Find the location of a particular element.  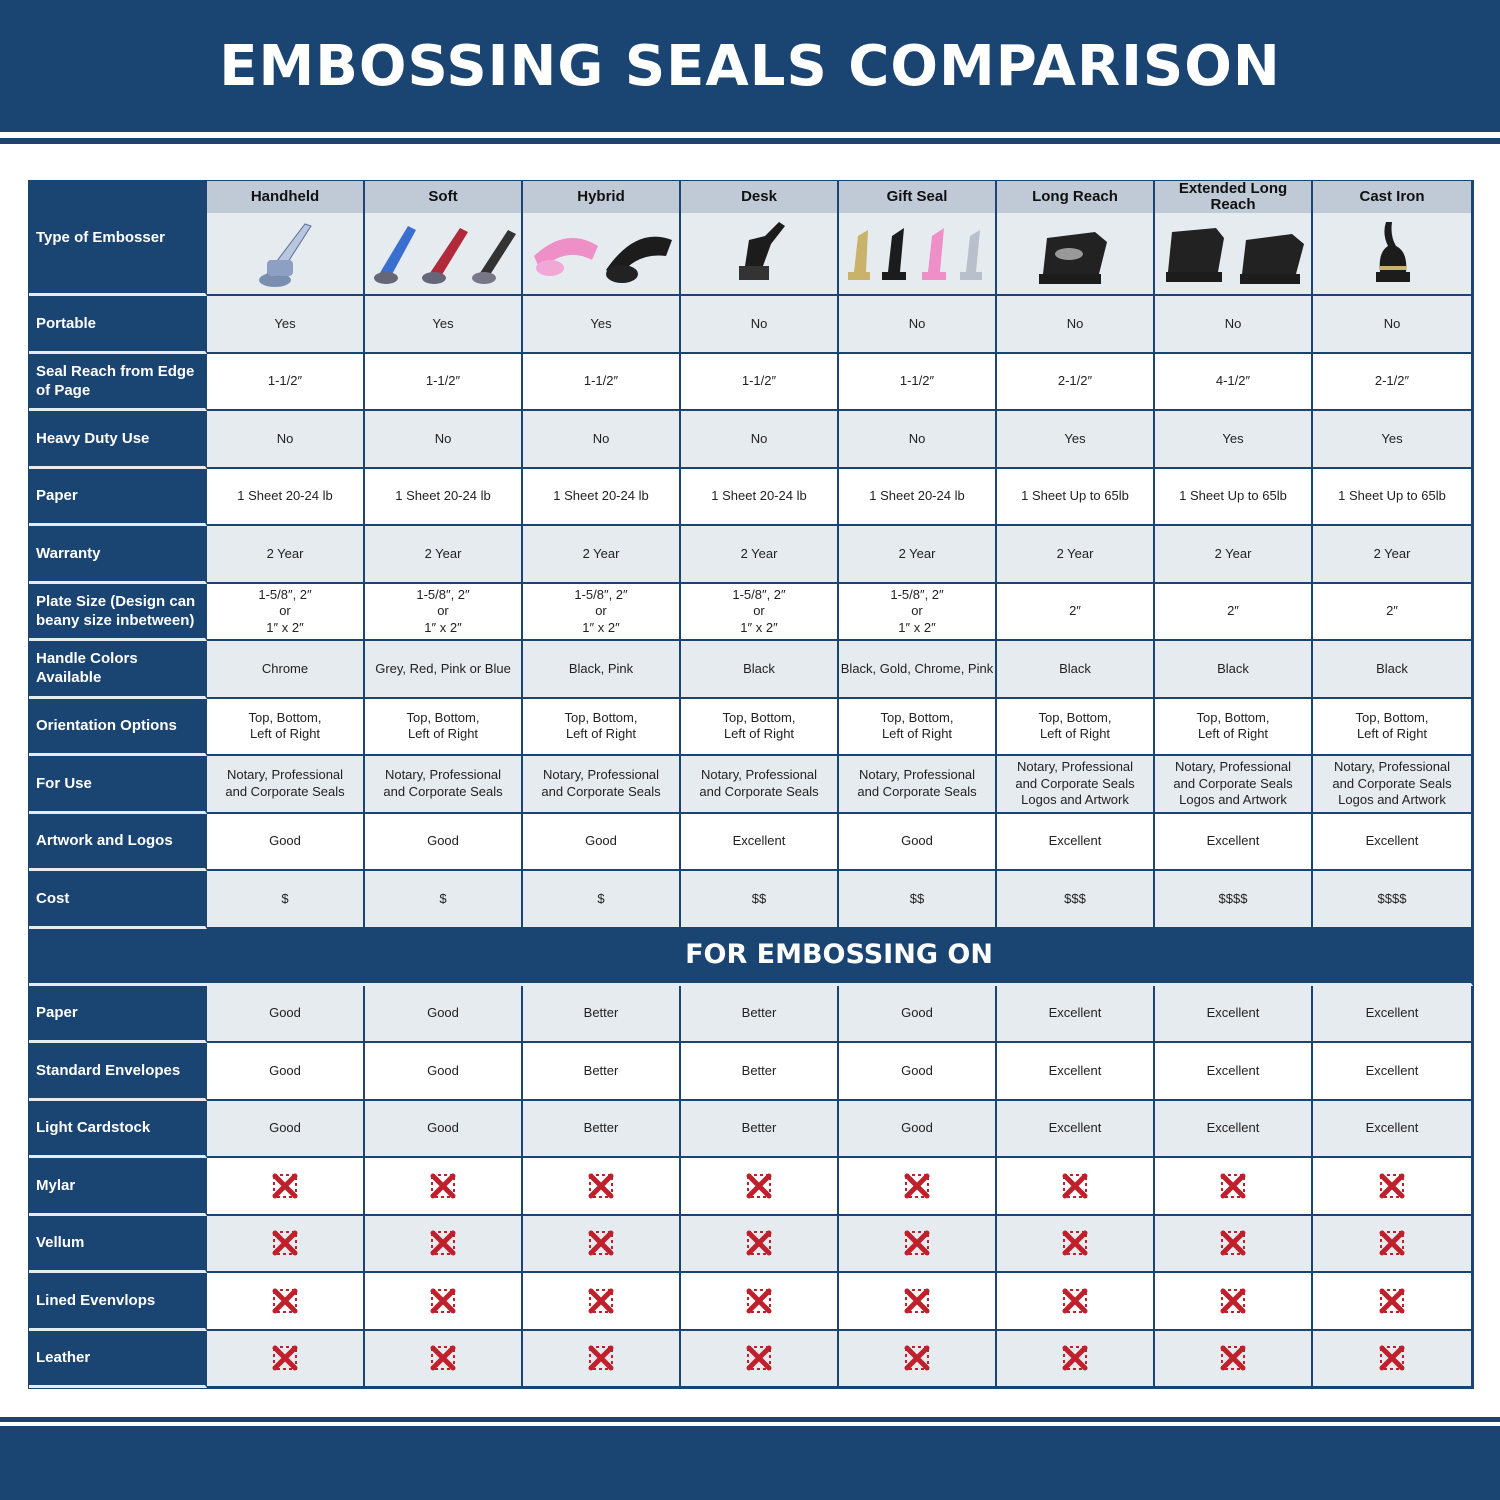

column-header-cast-iron: Cast Iron is located at coordinates (1393, 197).